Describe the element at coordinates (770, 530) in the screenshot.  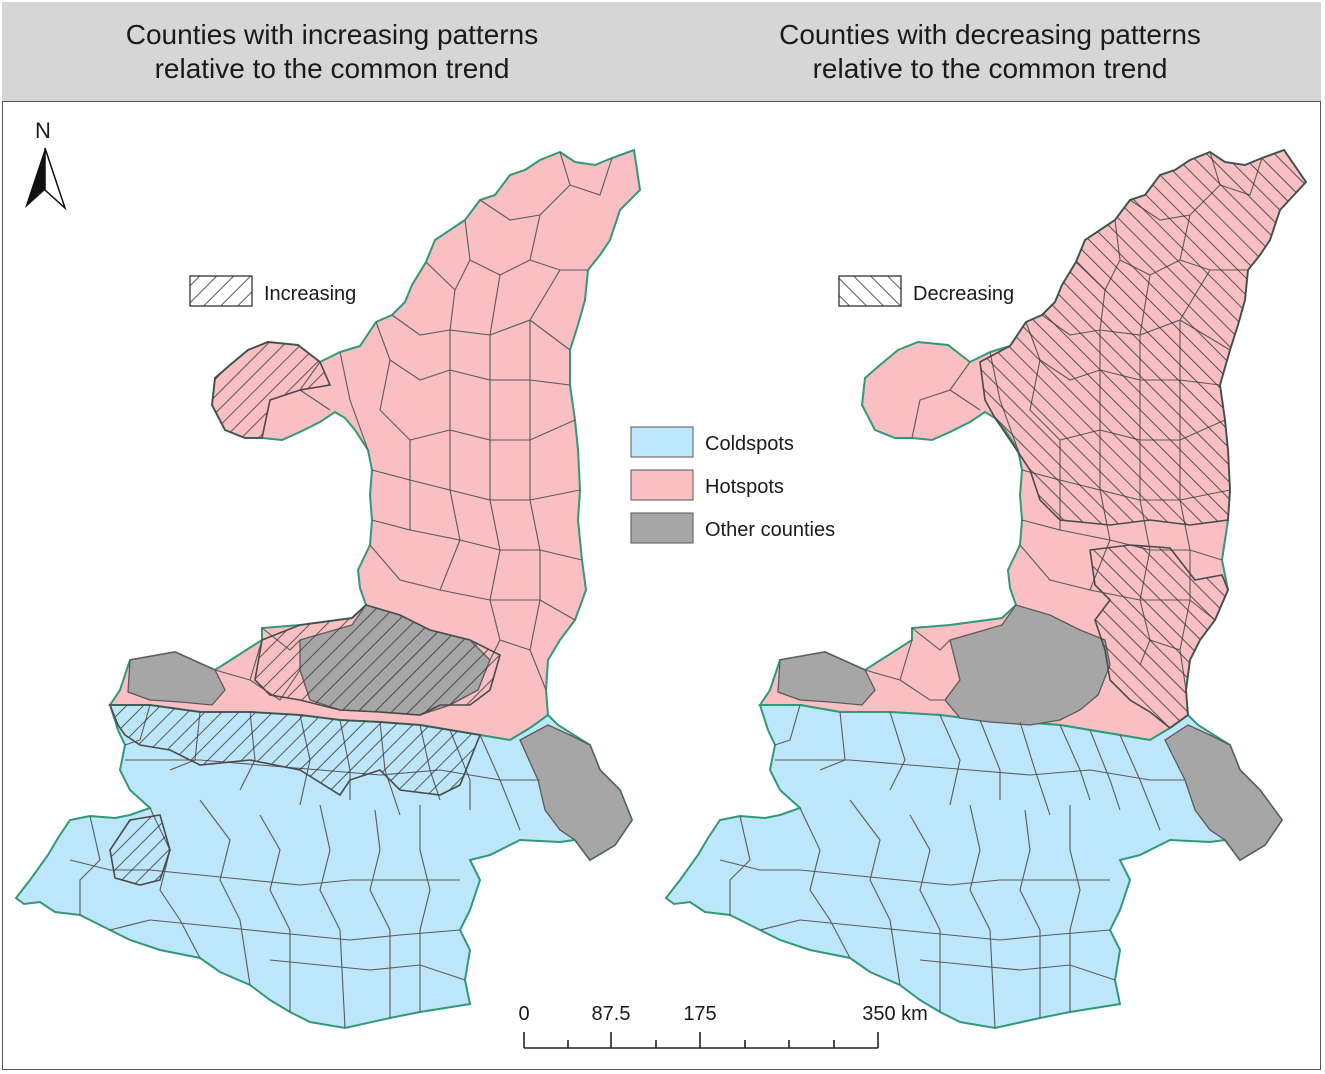
I see `other-counties-label: Other counties` at that location.